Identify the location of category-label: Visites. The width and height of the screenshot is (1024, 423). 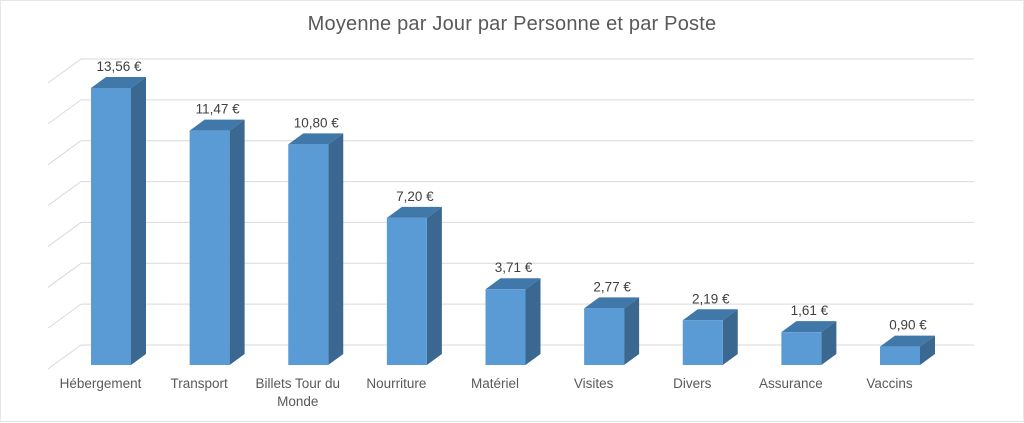
(594, 383).